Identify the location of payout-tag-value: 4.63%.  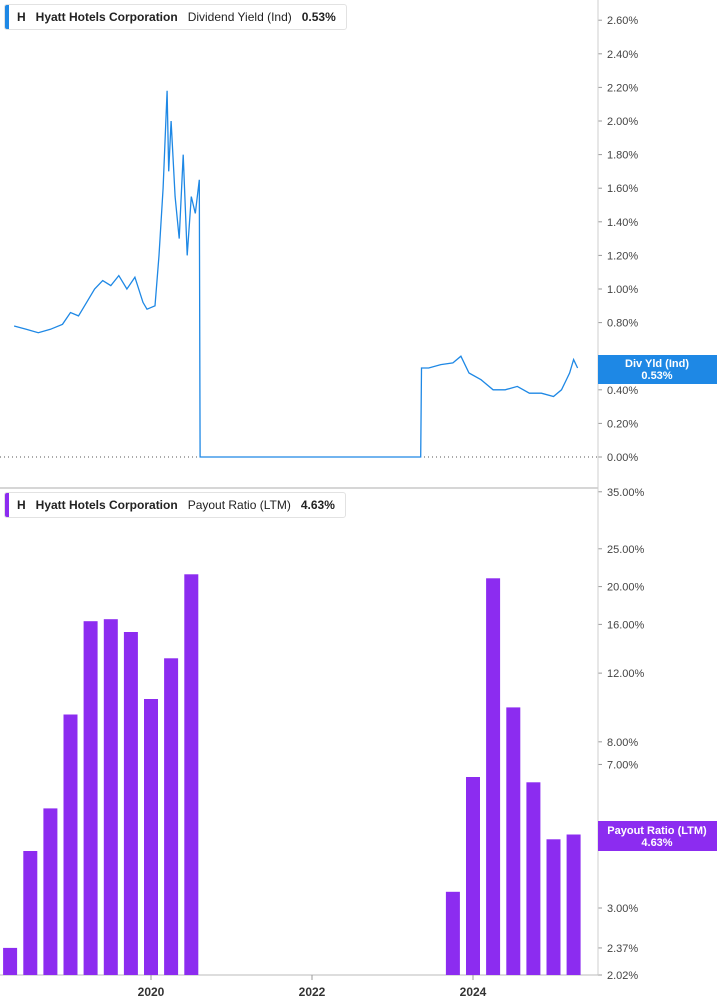
(656, 843).